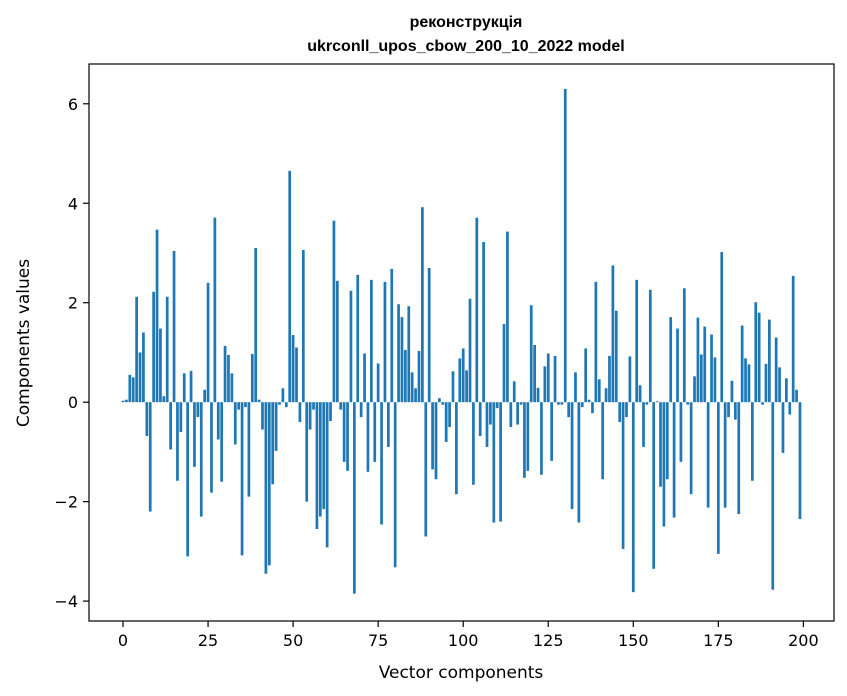  I want to click on y-tick-label: −4, so click(66, 601).